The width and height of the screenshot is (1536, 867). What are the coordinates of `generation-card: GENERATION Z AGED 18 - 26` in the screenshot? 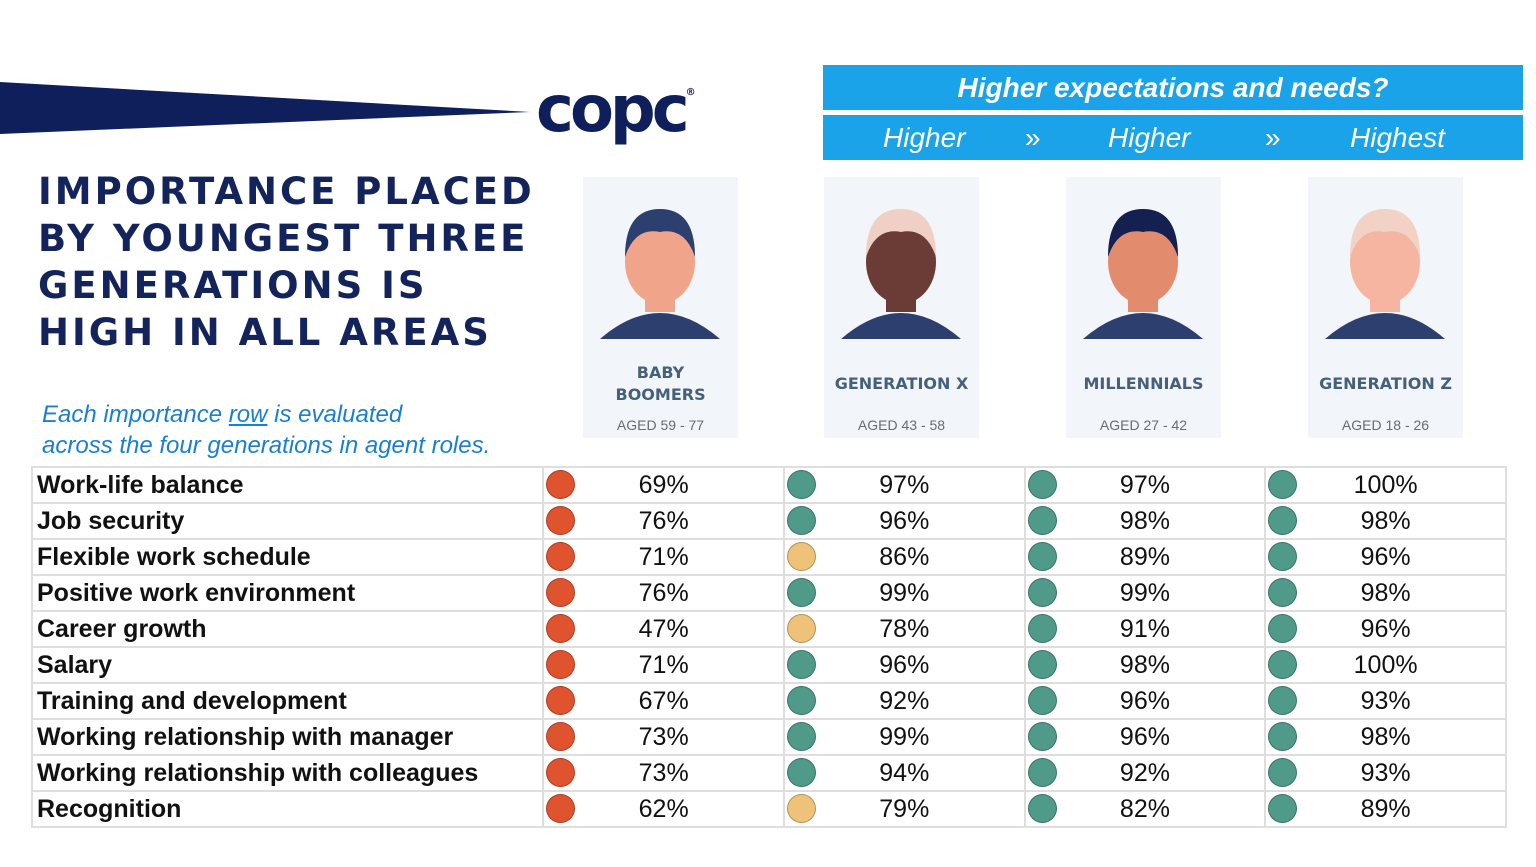 It's located at (1385, 307).